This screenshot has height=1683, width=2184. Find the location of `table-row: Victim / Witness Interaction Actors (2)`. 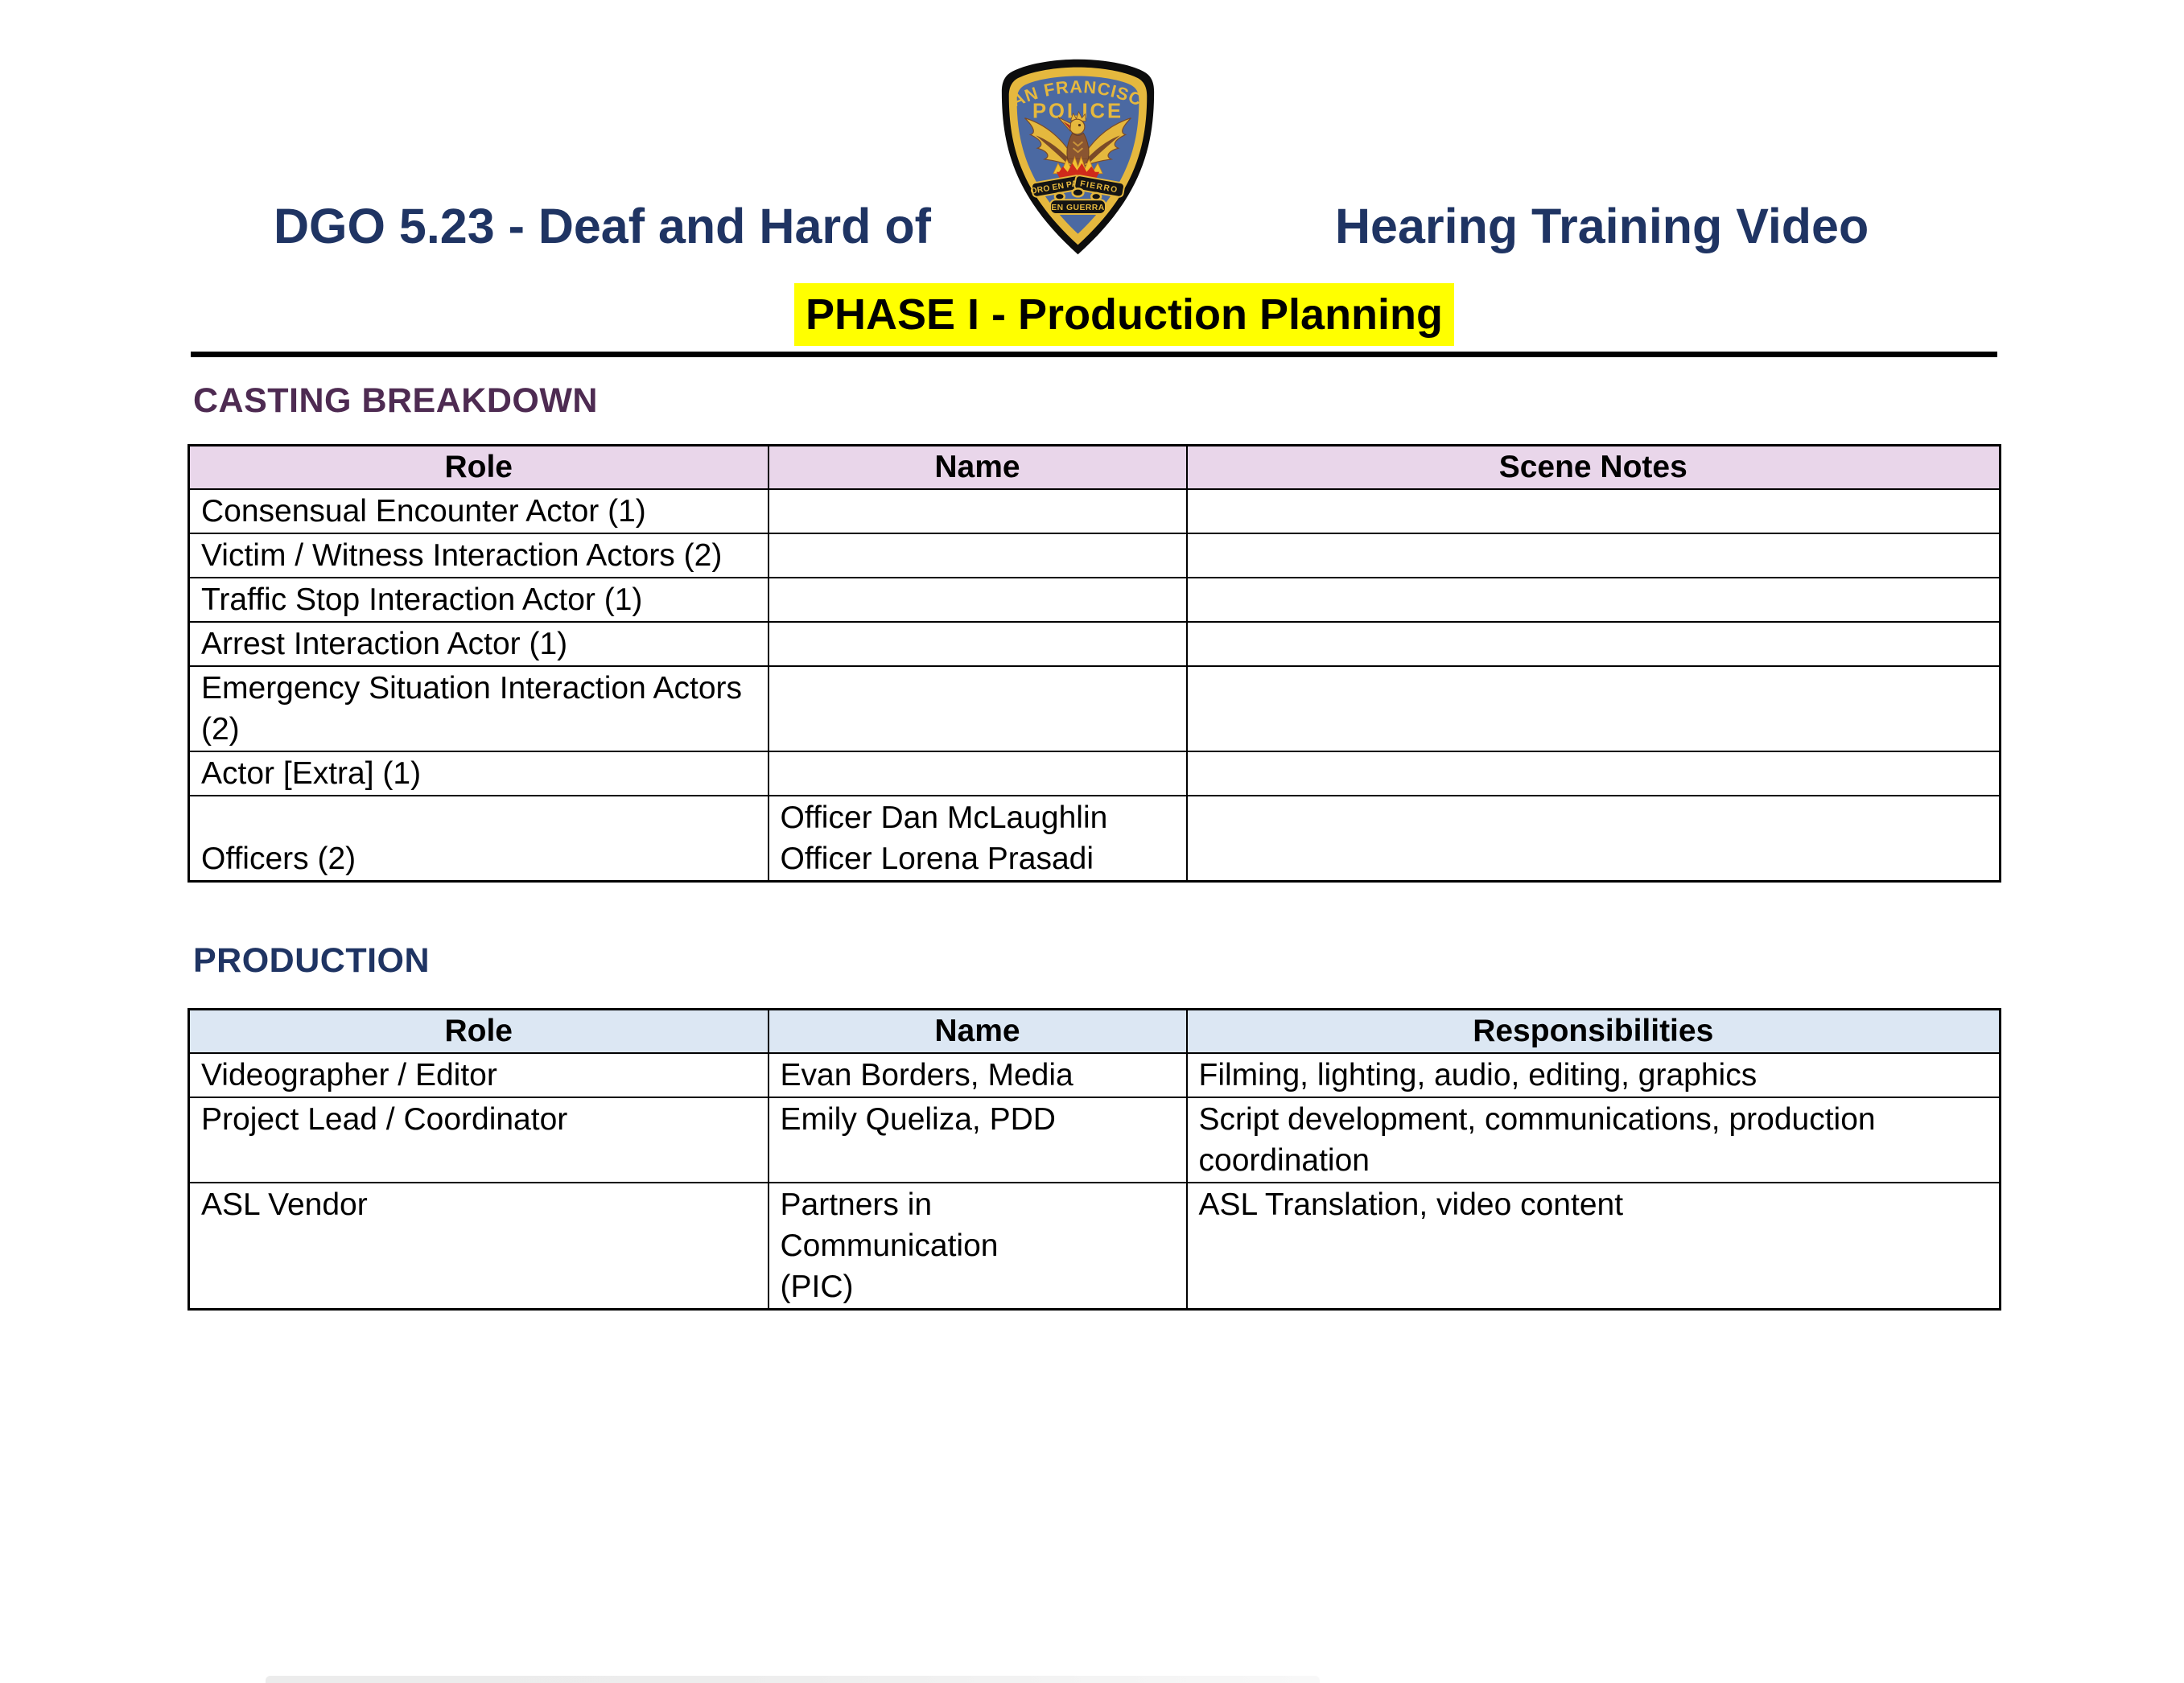

table-row: Victim / Witness Interaction Actors (2) is located at coordinates (1094, 555).